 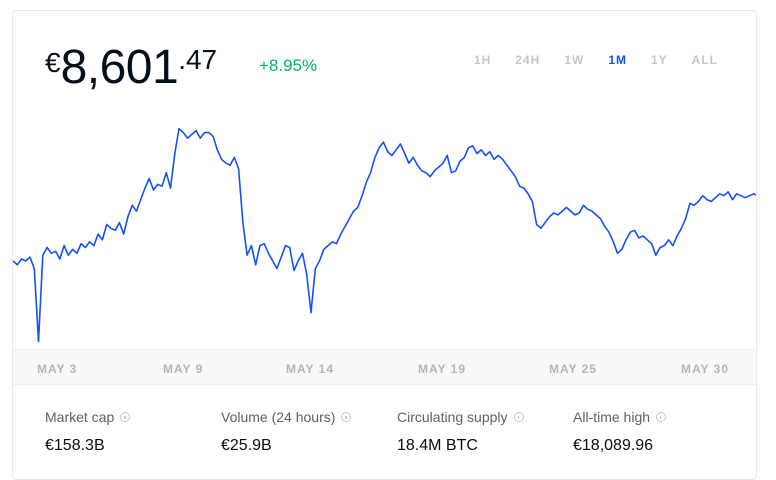 I want to click on range-1m: 1M, so click(x=617, y=60).